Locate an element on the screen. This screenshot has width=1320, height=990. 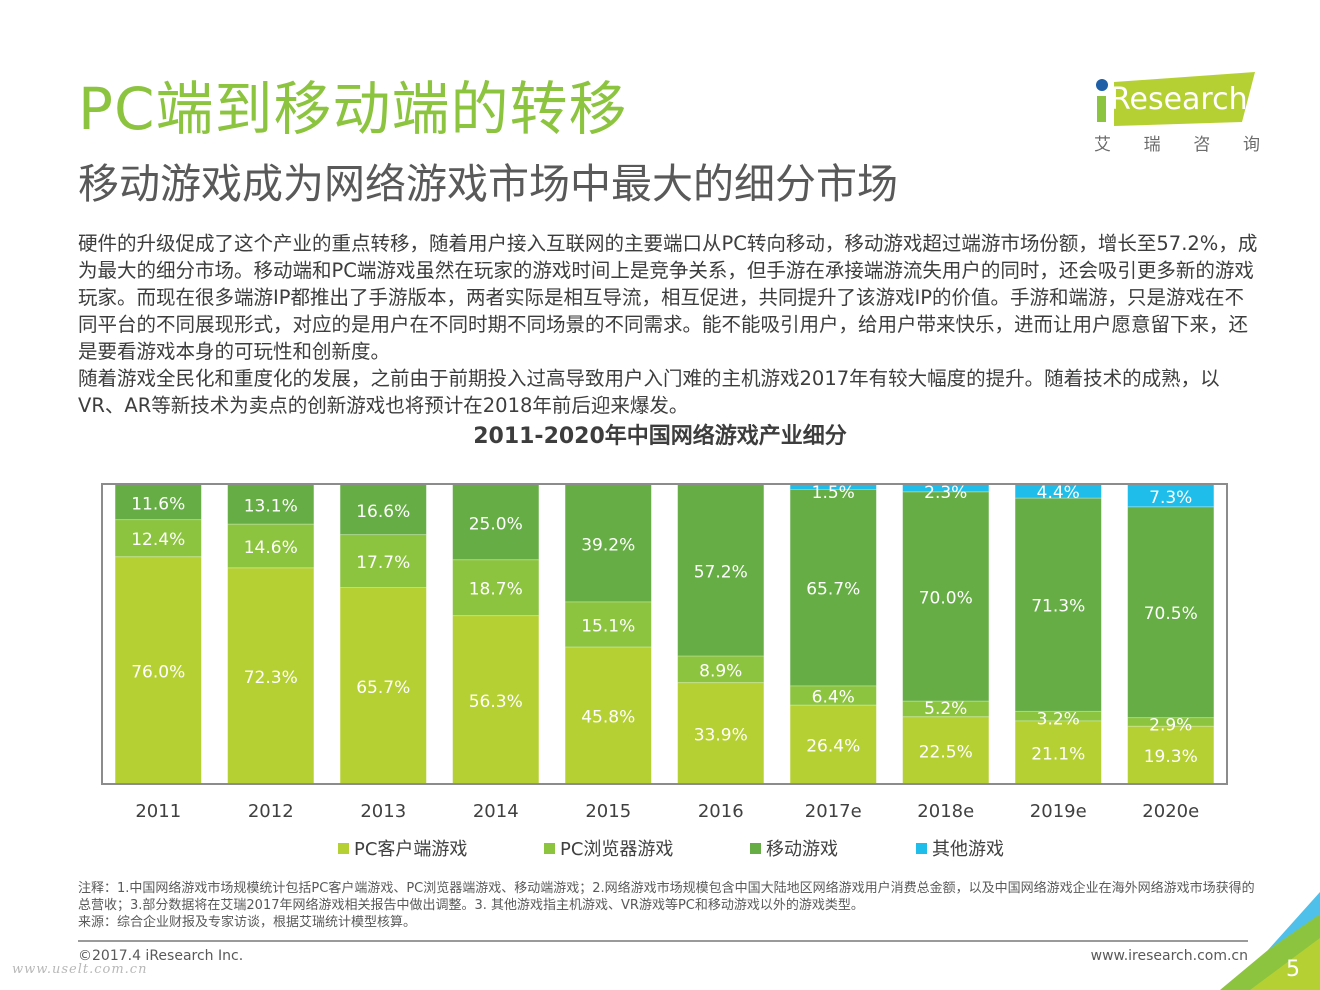
legend-label: PC浏览器游戏 is located at coordinates (617, 849).